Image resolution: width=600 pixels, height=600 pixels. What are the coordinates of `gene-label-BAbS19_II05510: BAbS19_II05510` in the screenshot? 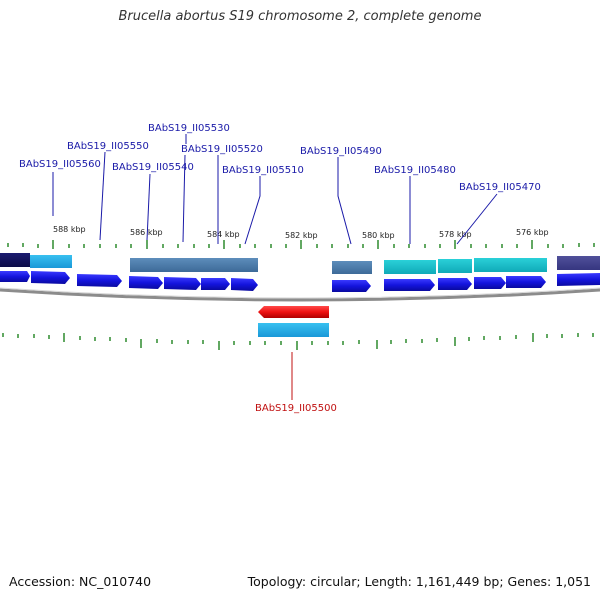 It's located at (263, 170).